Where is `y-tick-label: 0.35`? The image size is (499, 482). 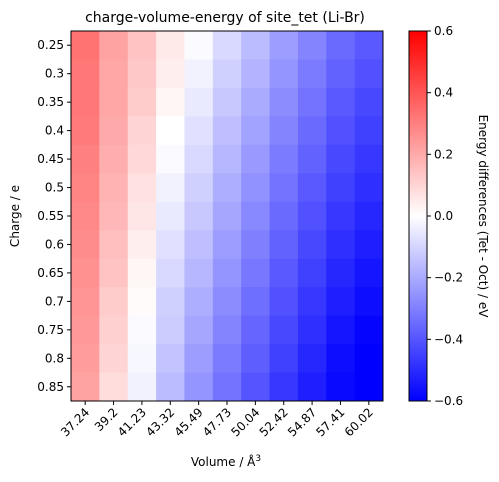
y-tick-label: 0.35 is located at coordinates (50, 102).